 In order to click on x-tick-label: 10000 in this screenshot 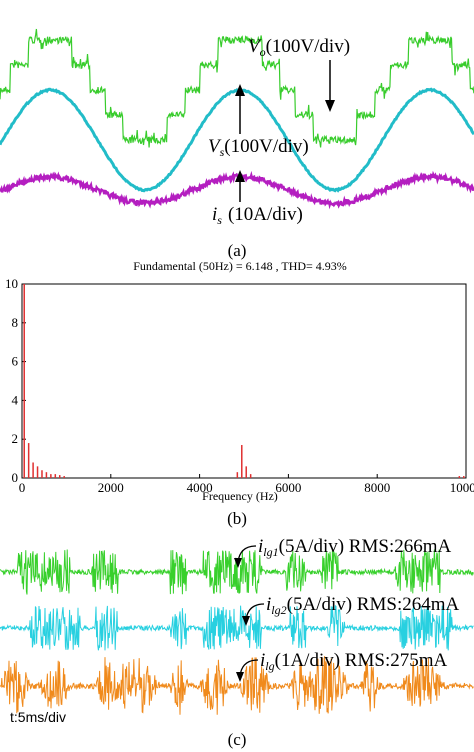, I will do `click(462, 487)`.